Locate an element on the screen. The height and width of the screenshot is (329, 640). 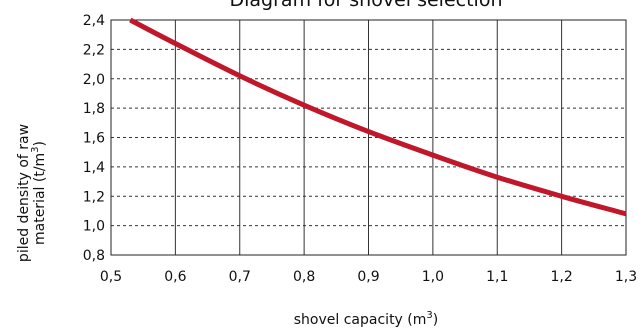
x-tick-label: 0,5 is located at coordinates (111, 277).